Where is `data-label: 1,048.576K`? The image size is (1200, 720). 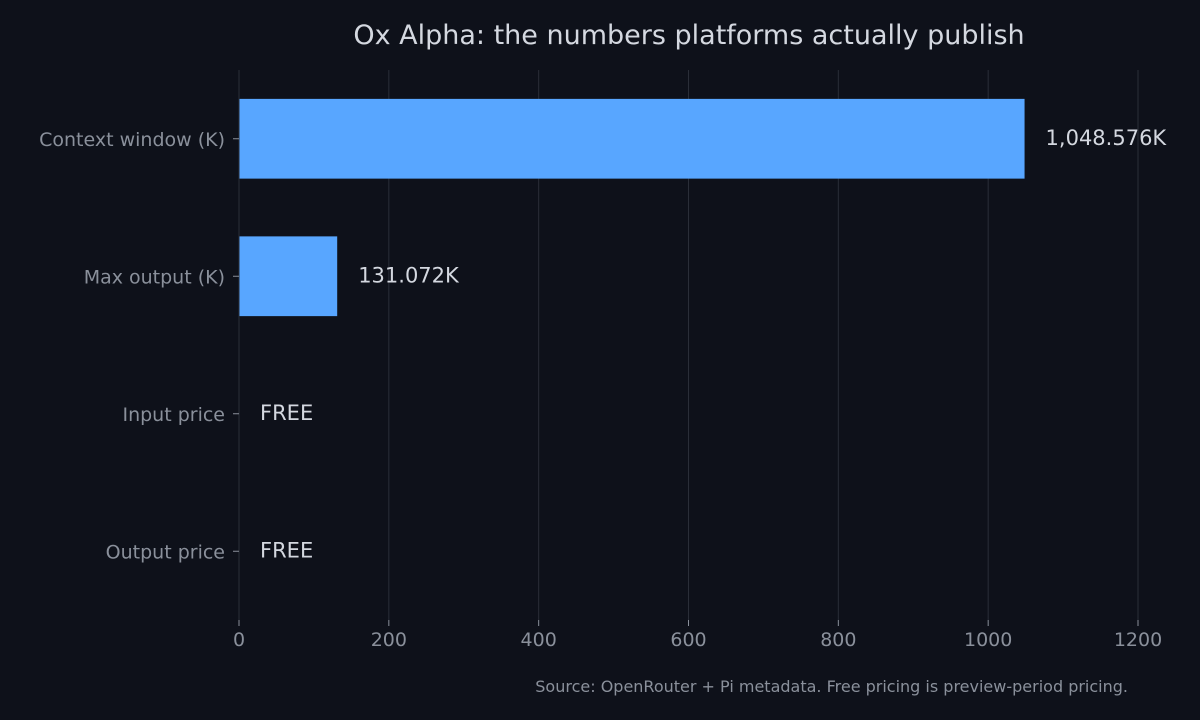 data-label: 1,048.576K is located at coordinates (1107, 138).